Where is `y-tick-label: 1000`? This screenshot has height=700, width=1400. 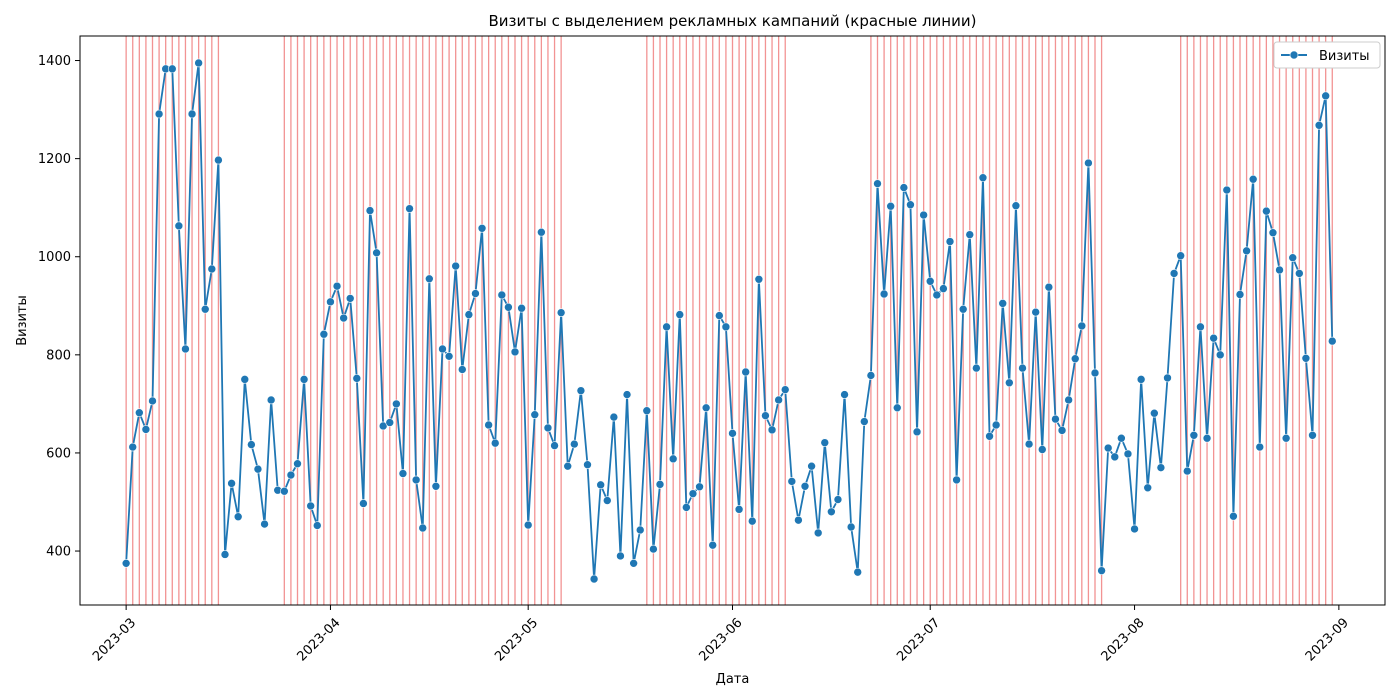
y-tick-label: 1000 is located at coordinates (54, 257).